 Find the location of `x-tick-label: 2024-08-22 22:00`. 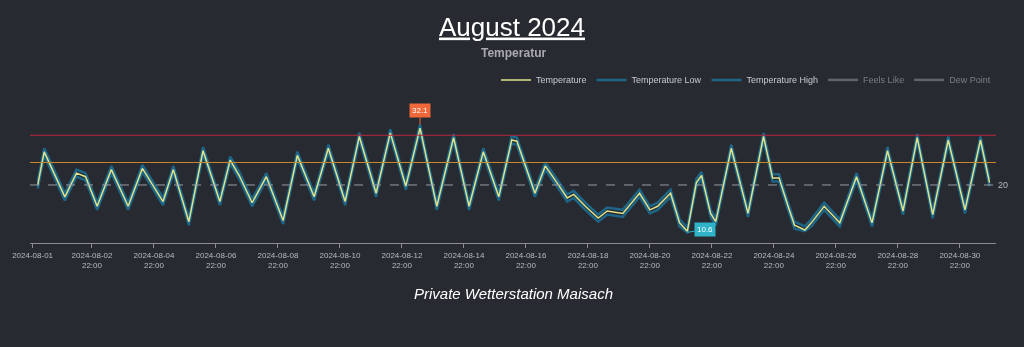

x-tick-label: 2024-08-22 22:00 is located at coordinates (712, 260).